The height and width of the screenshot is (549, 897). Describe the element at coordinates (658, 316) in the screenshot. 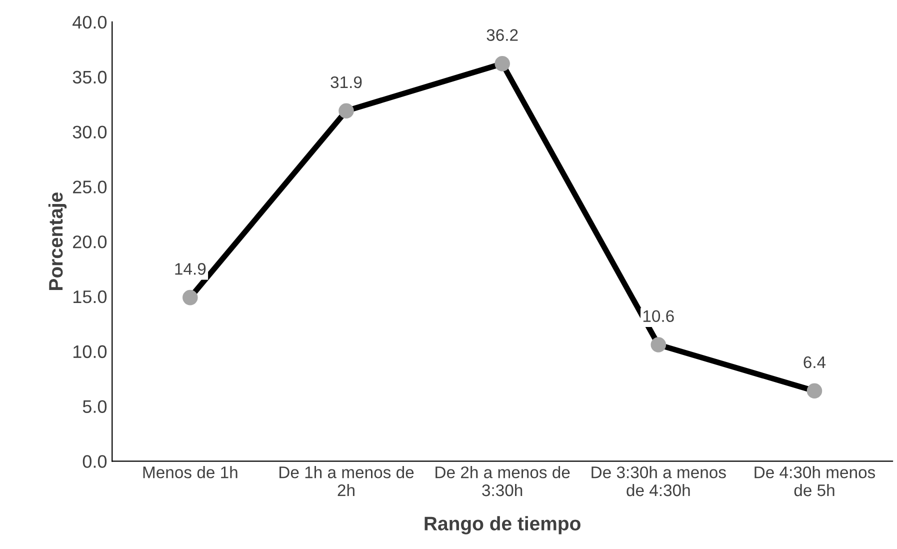

I see `data-label: 10.6` at that location.